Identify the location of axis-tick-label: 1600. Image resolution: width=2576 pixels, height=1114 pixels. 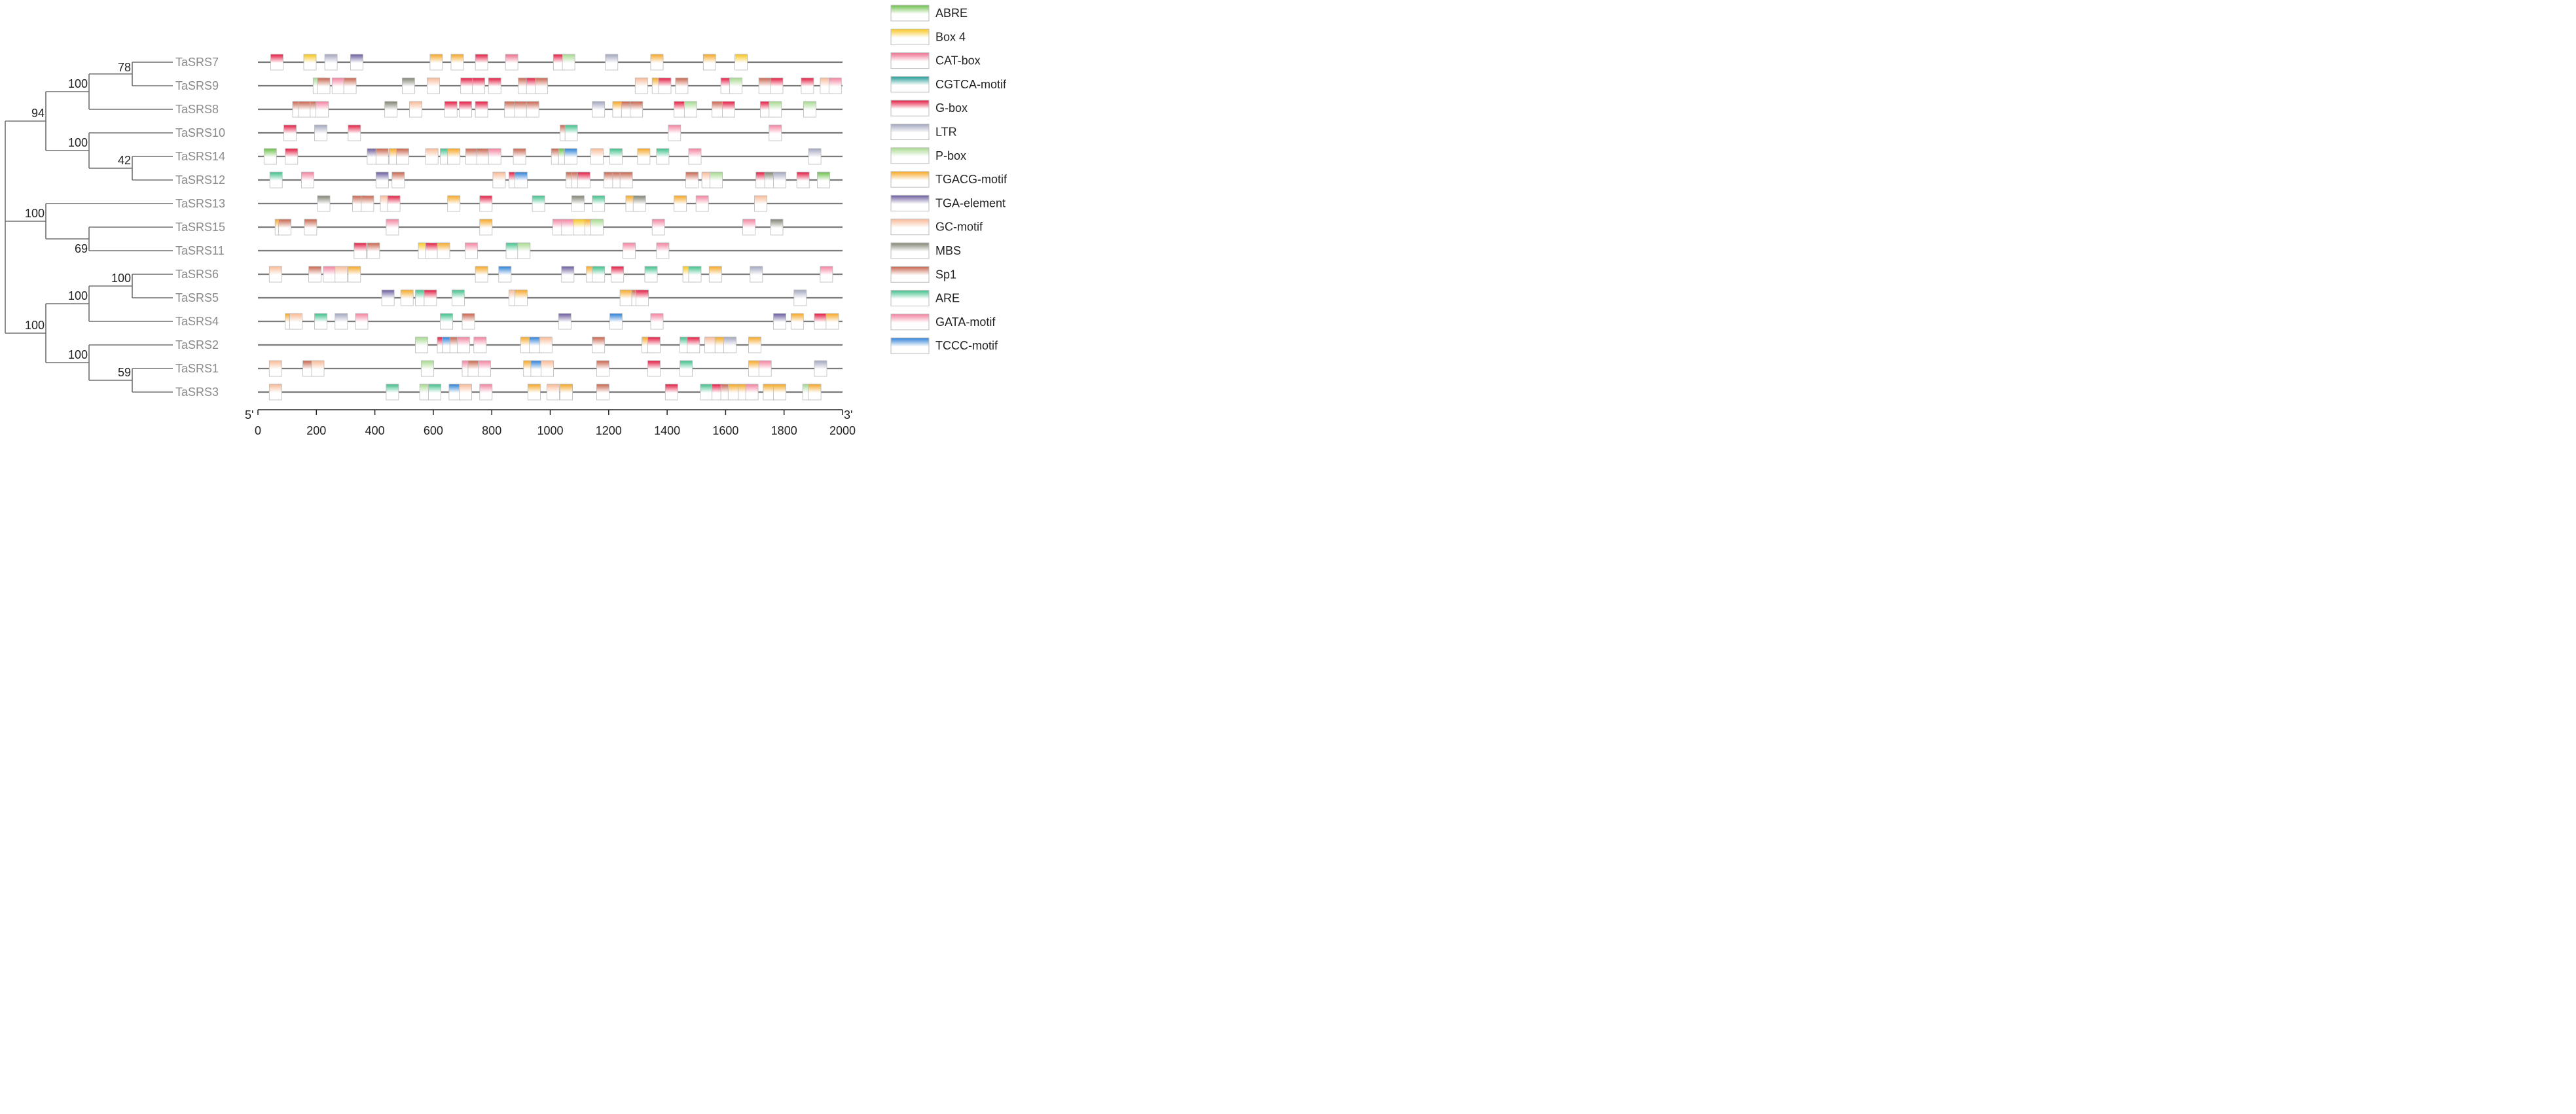
(725, 431).